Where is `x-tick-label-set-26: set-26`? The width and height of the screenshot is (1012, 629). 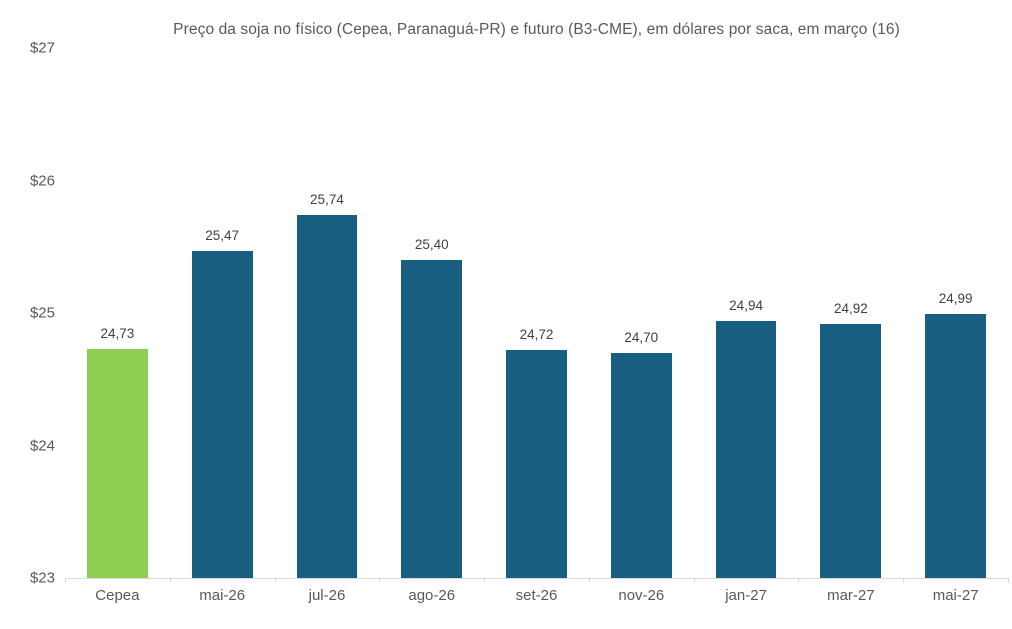
x-tick-label-set-26: set-26 is located at coordinates (536, 595).